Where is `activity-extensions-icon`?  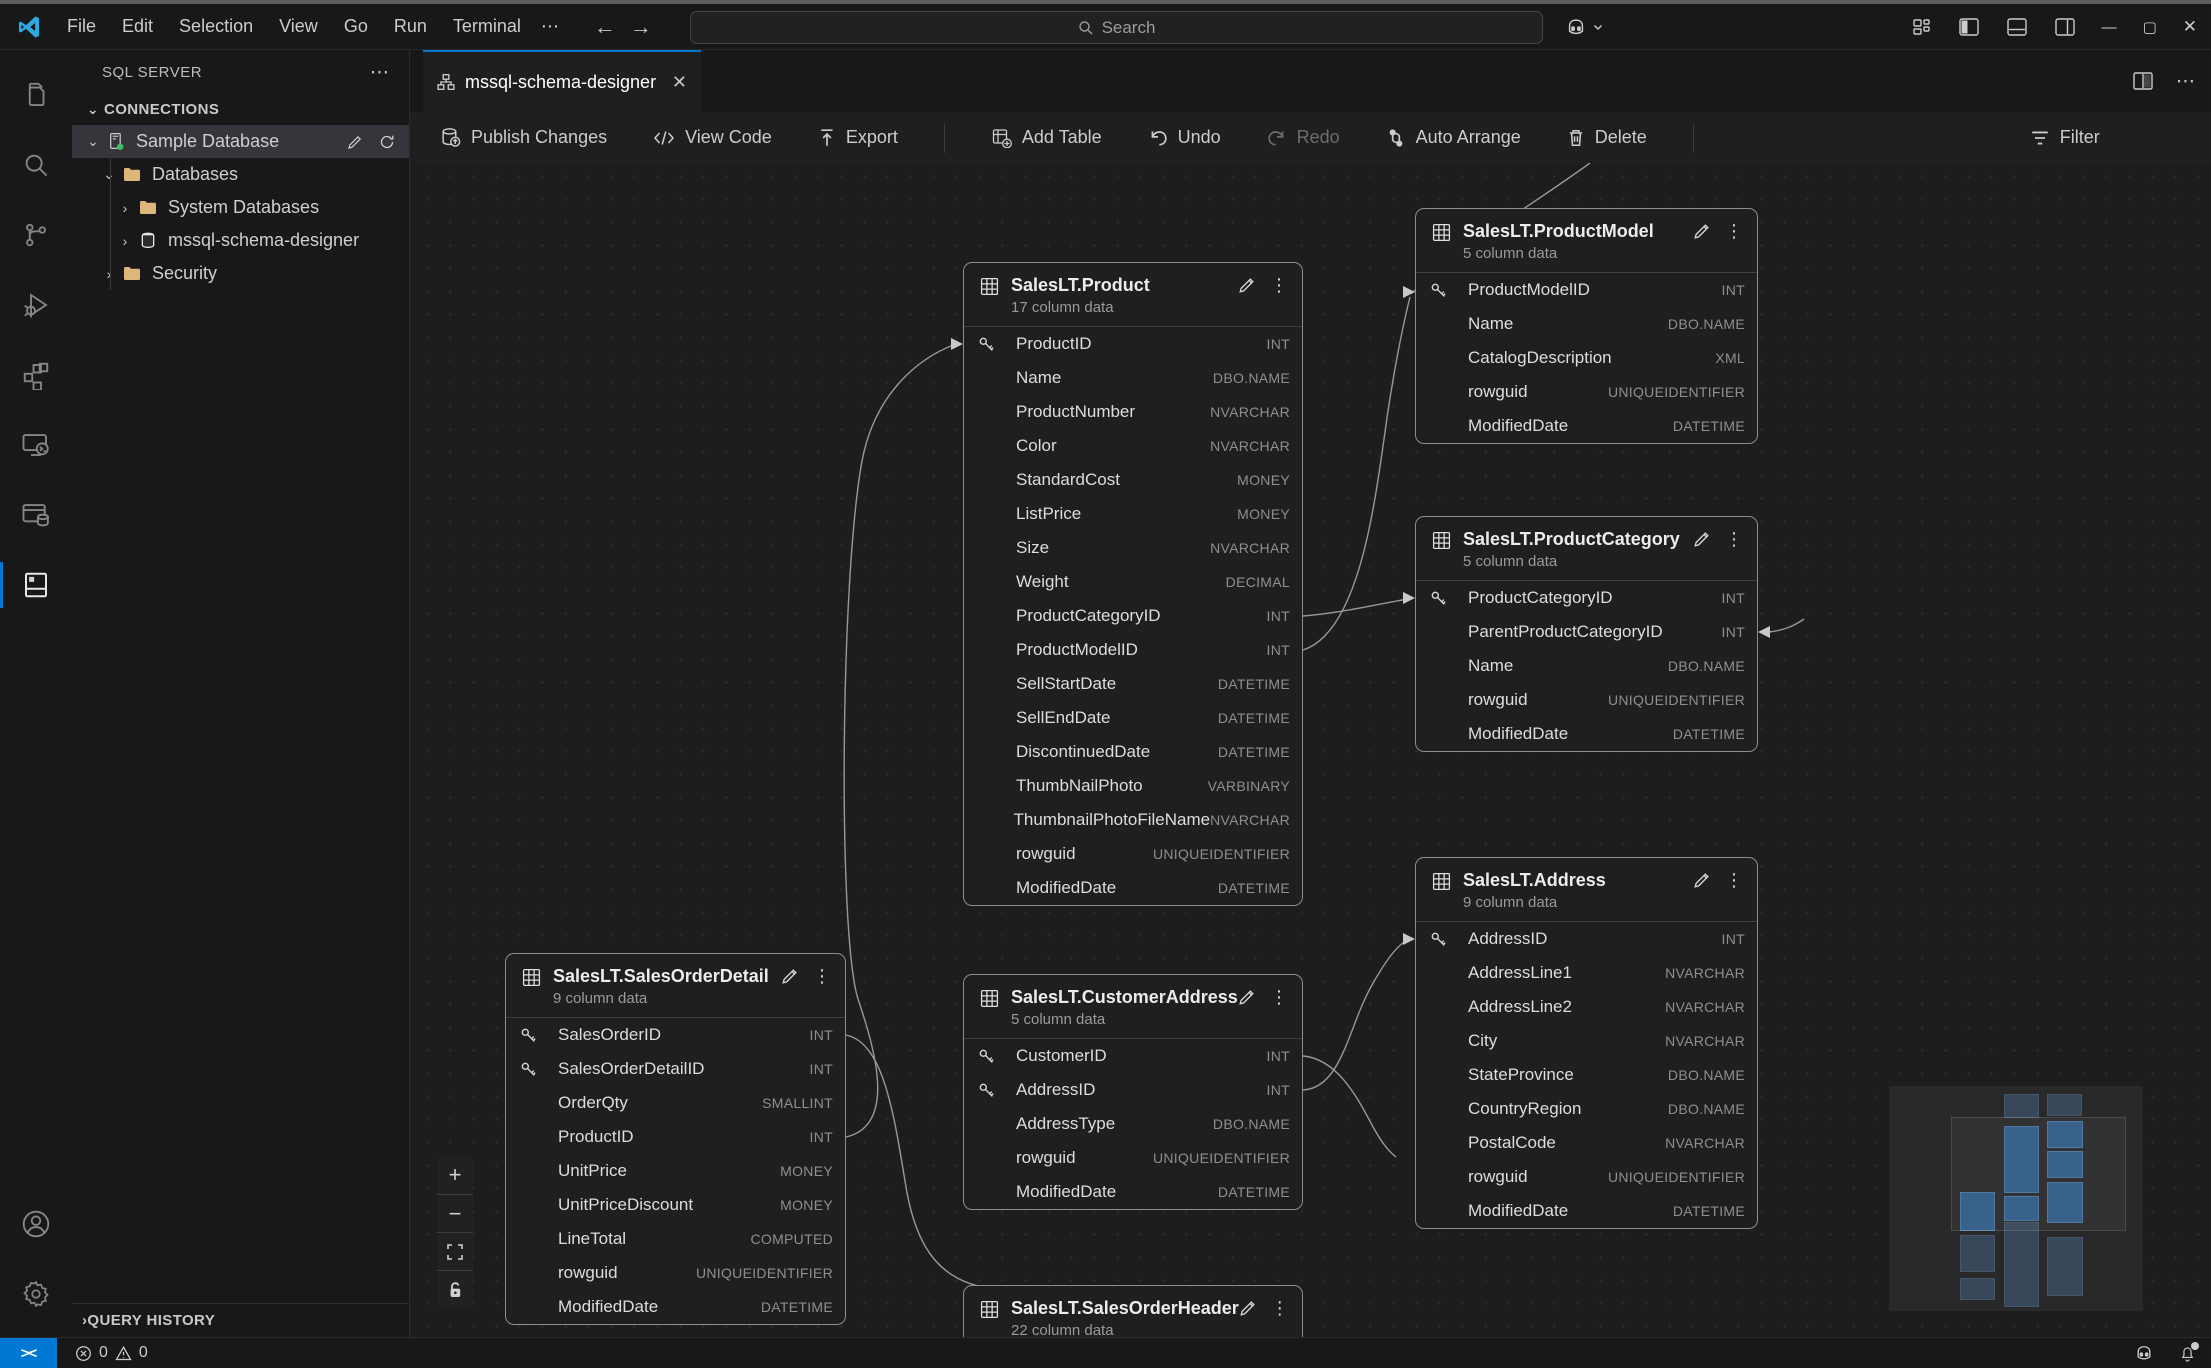 activity-extensions-icon is located at coordinates (36, 375).